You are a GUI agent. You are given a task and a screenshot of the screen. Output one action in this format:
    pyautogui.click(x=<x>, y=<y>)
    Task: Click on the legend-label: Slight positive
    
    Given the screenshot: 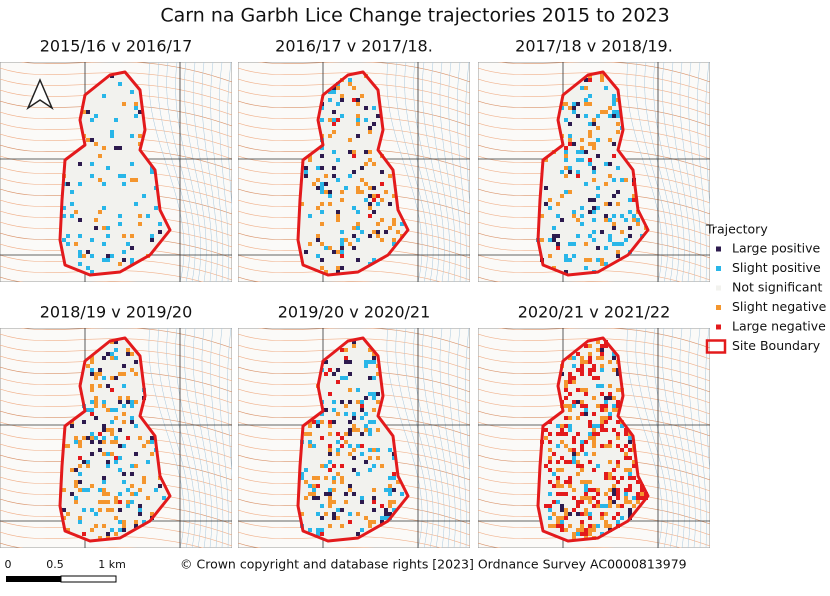 What is the action you would take?
    pyautogui.click(x=776, y=267)
    